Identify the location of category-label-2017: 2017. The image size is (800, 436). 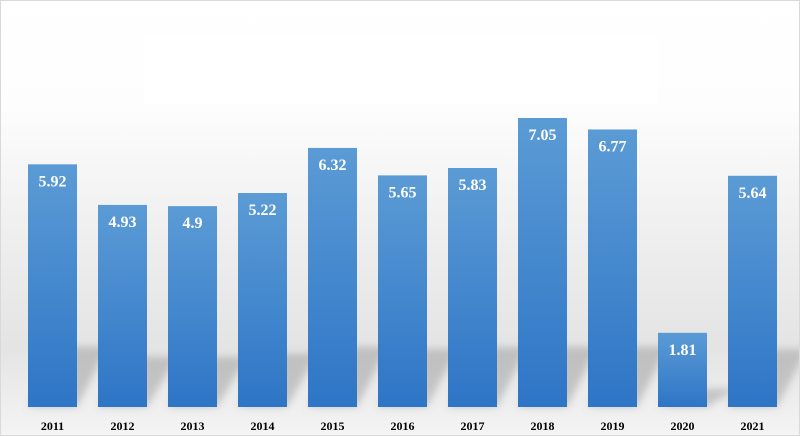
(473, 426).